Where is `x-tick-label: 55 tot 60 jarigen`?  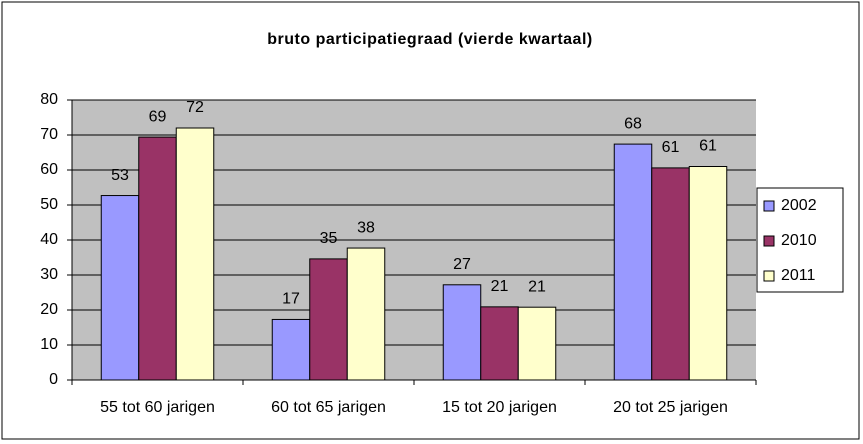
x-tick-label: 55 tot 60 jarigen is located at coordinates (157, 407).